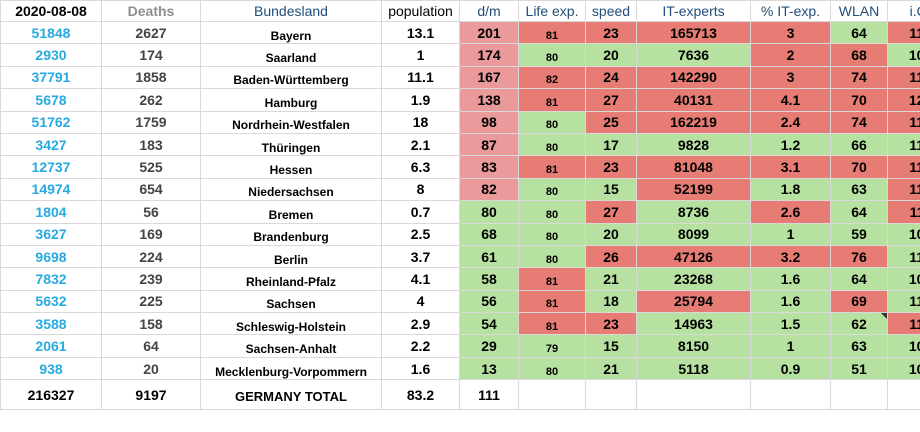 Image resolution: width=920 pixels, height=432 pixels. I want to click on cell-population: 2.2, so click(420, 346).